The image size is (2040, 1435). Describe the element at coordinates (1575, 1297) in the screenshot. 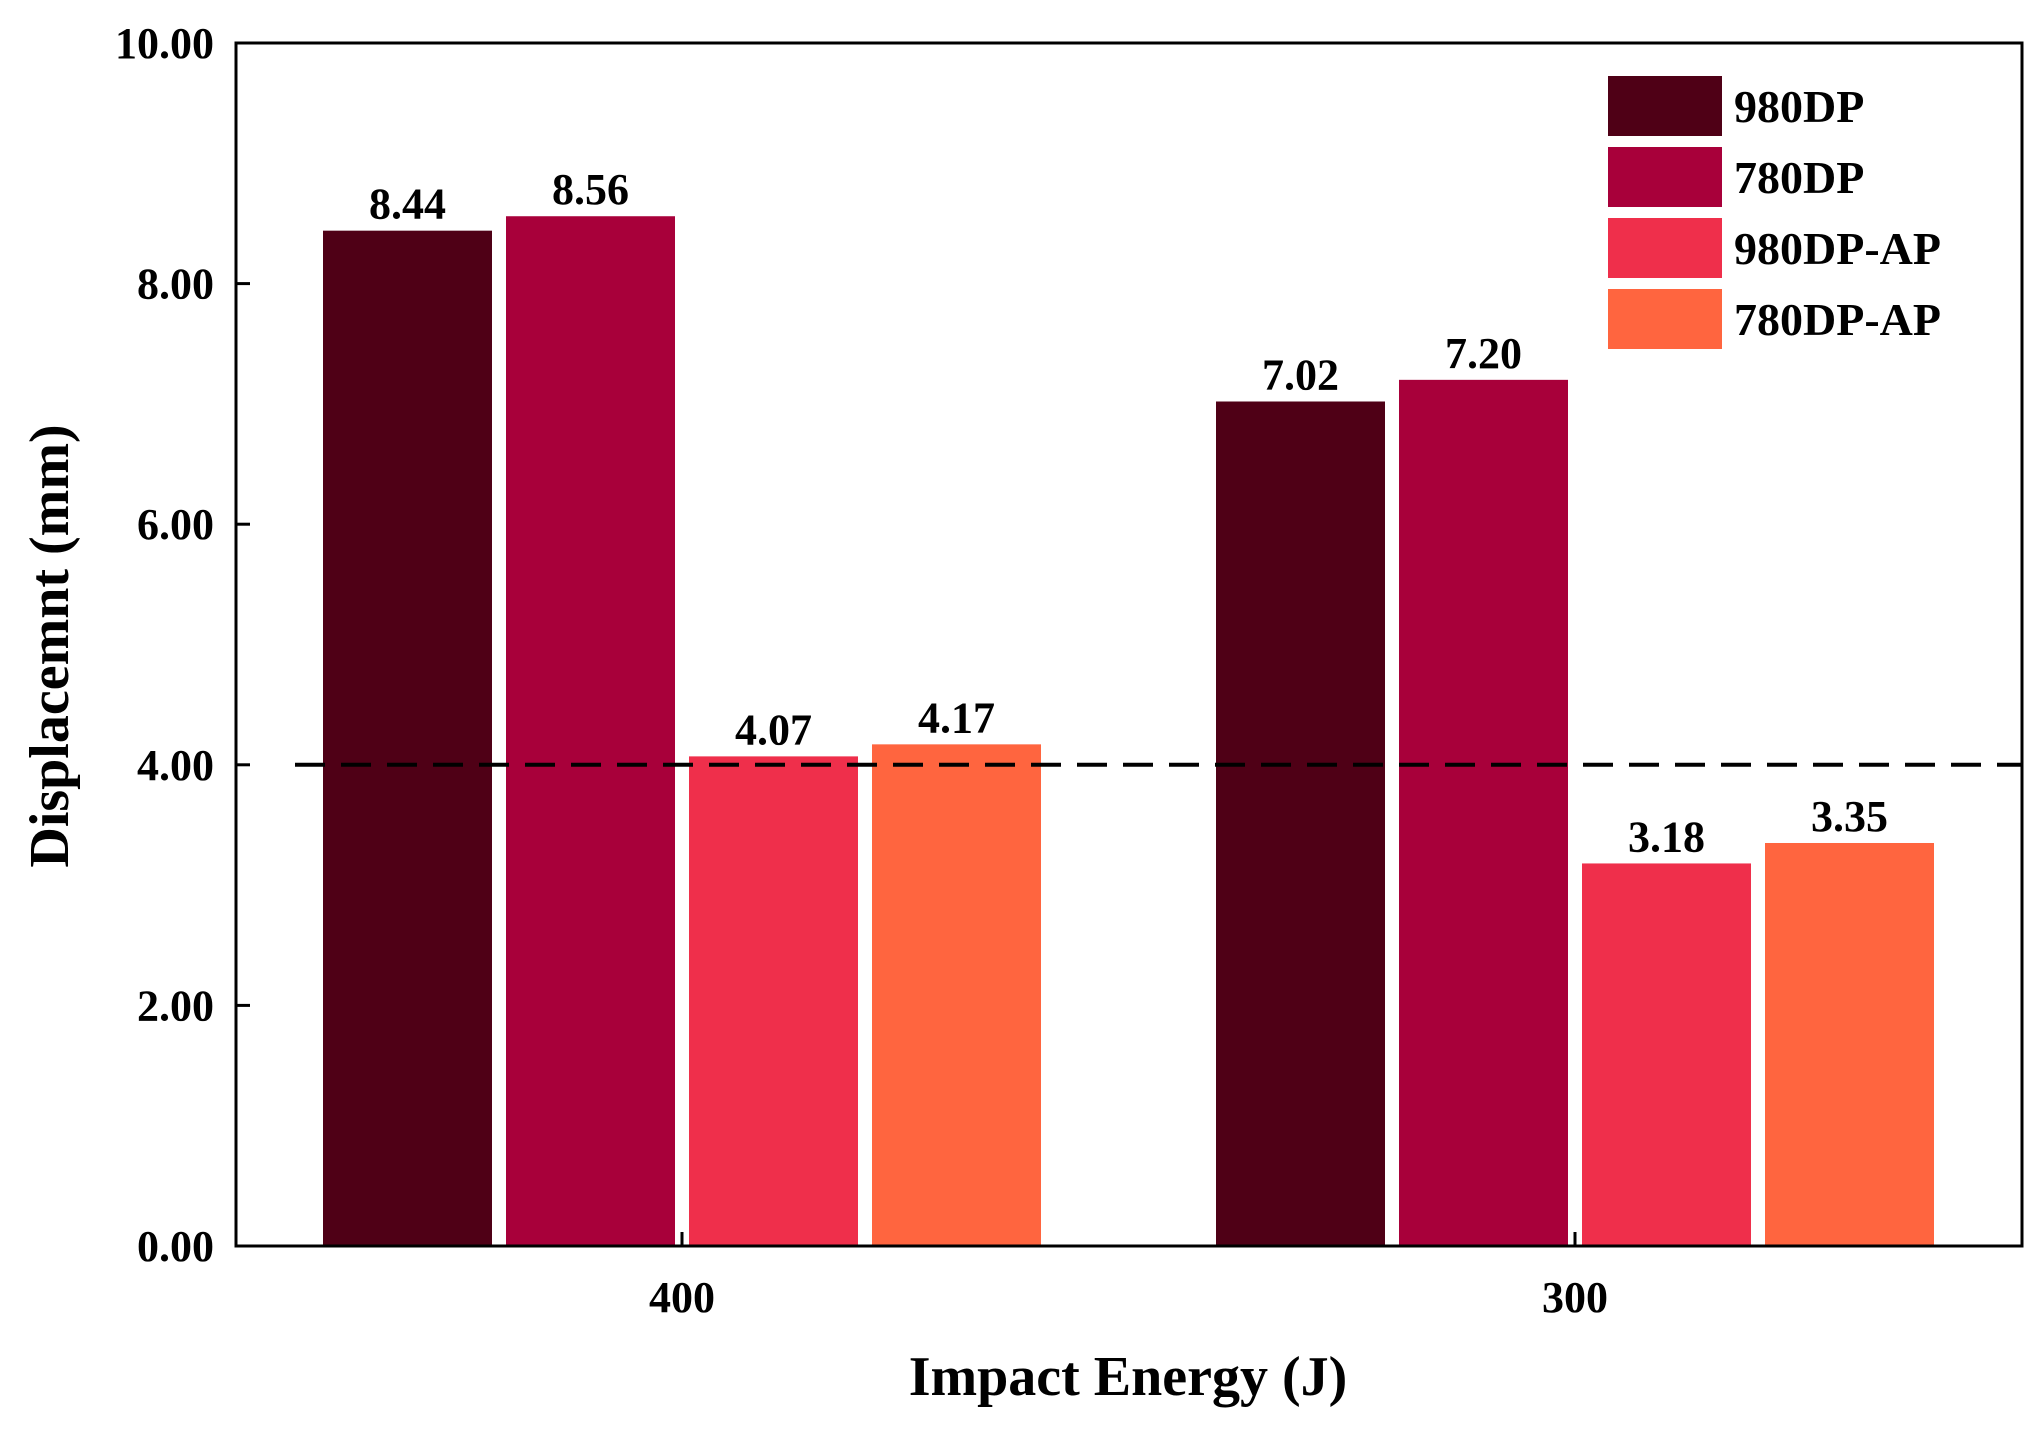

I see `x-tick-label: 300` at that location.